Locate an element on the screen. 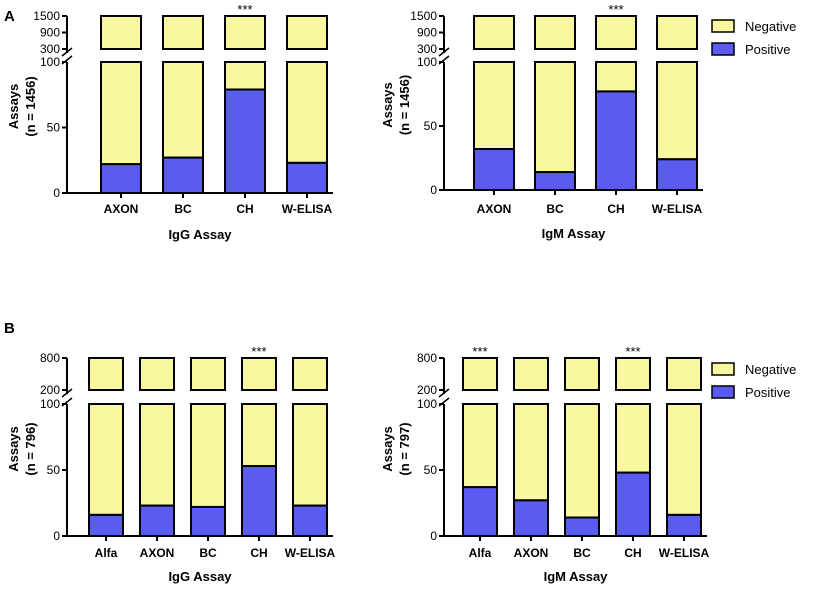  y-axis-title: (n = 796) is located at coordinates (30, 448).